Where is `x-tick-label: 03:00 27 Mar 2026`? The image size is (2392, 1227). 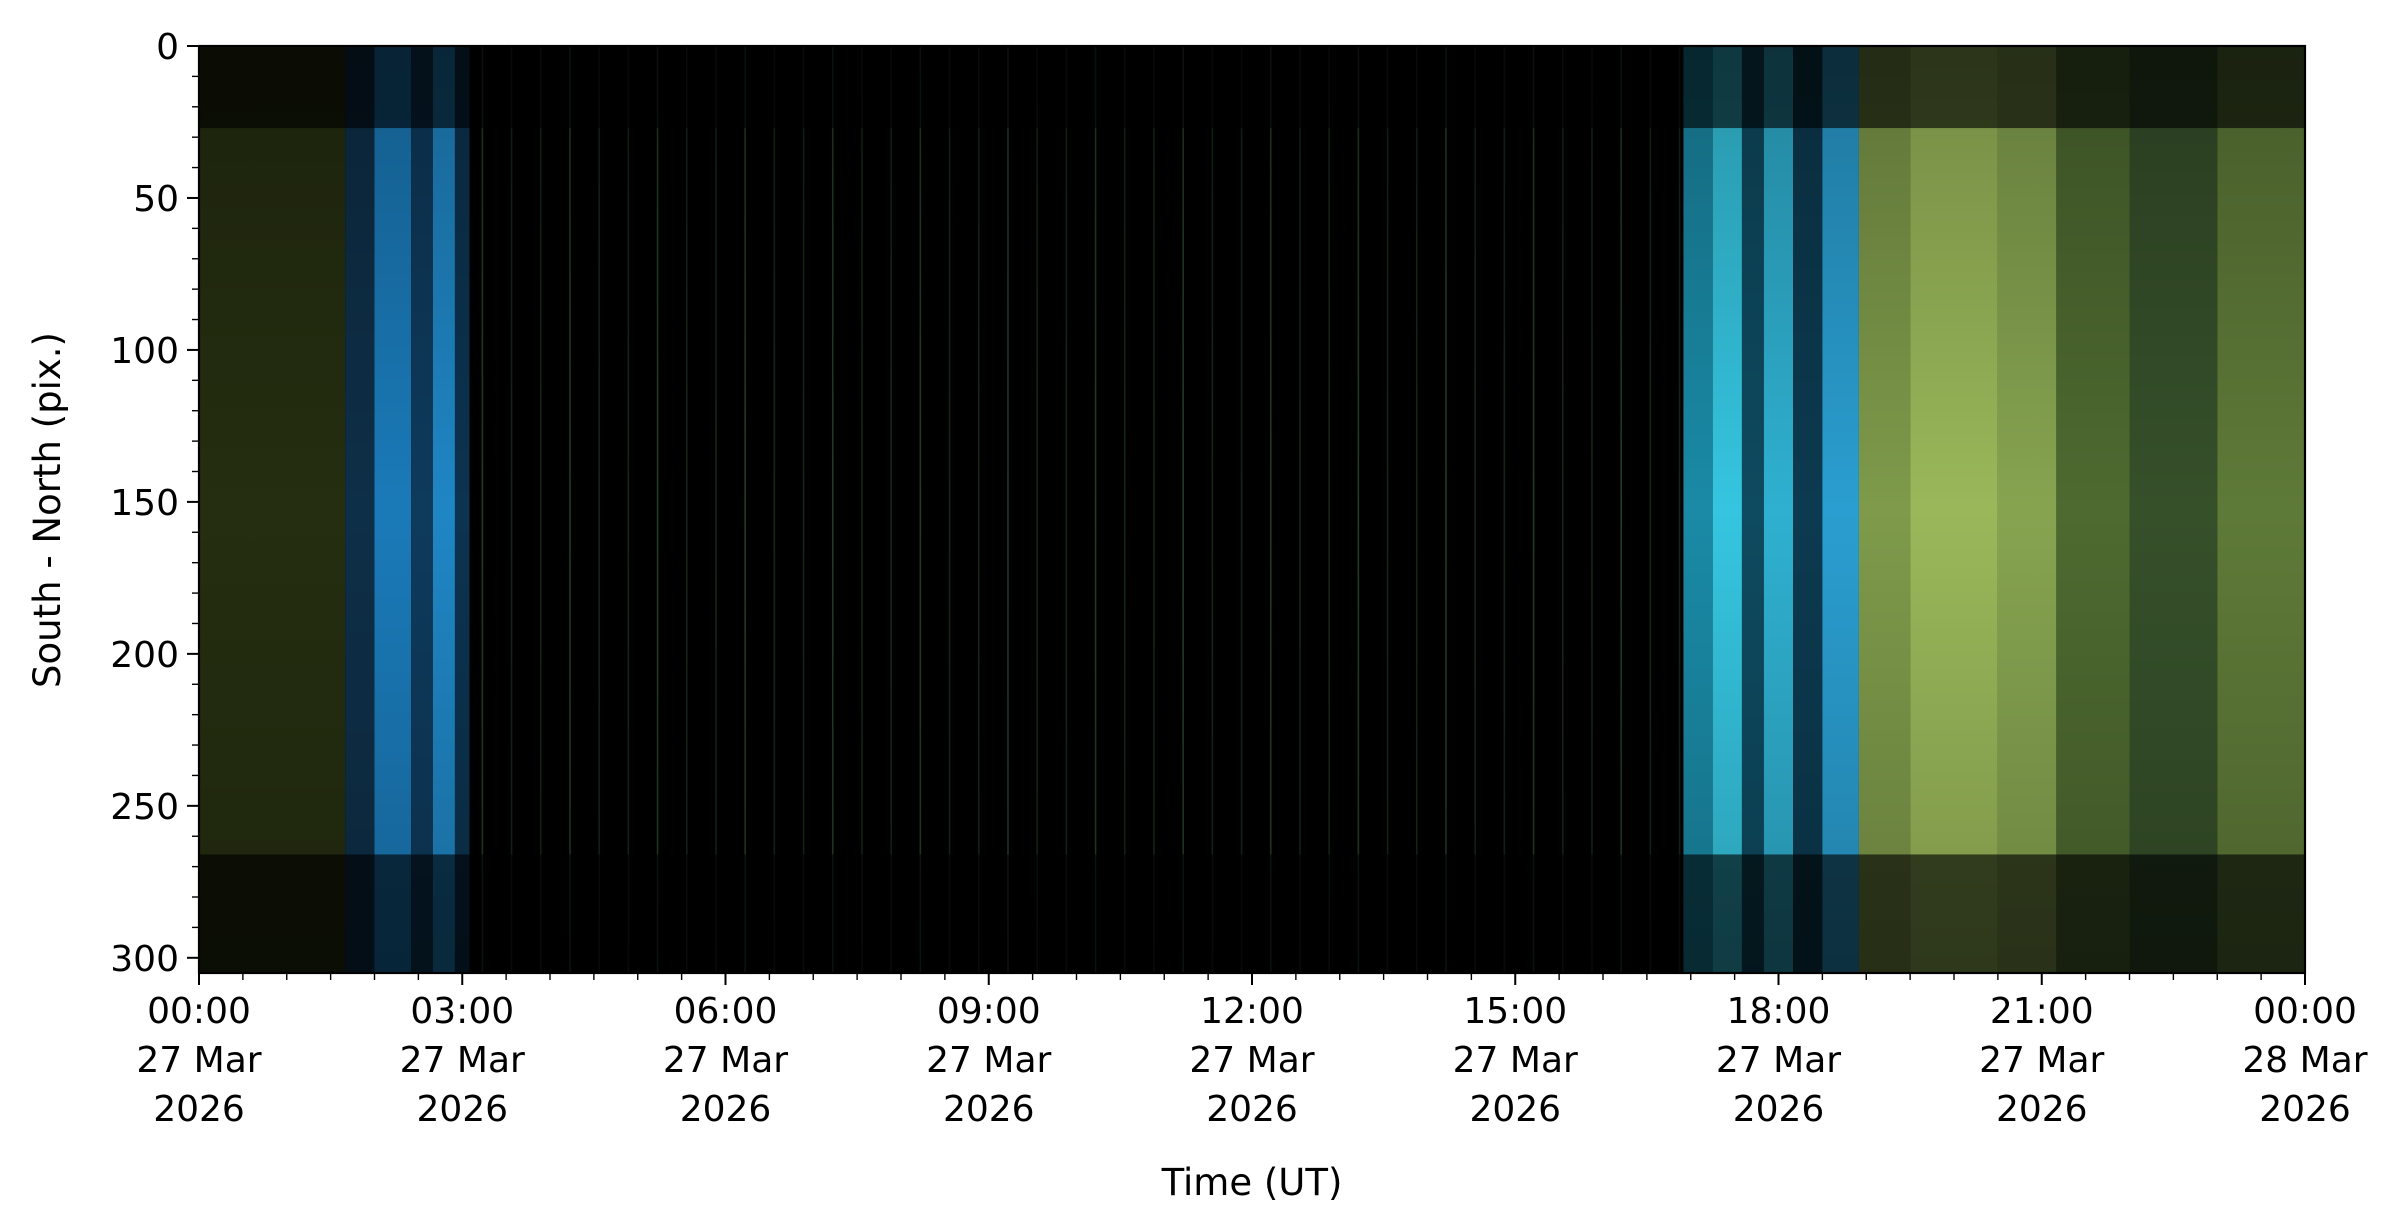
x-tick-label: 03:00 27 Mar 2026 is located at coordinates (462, 1060).